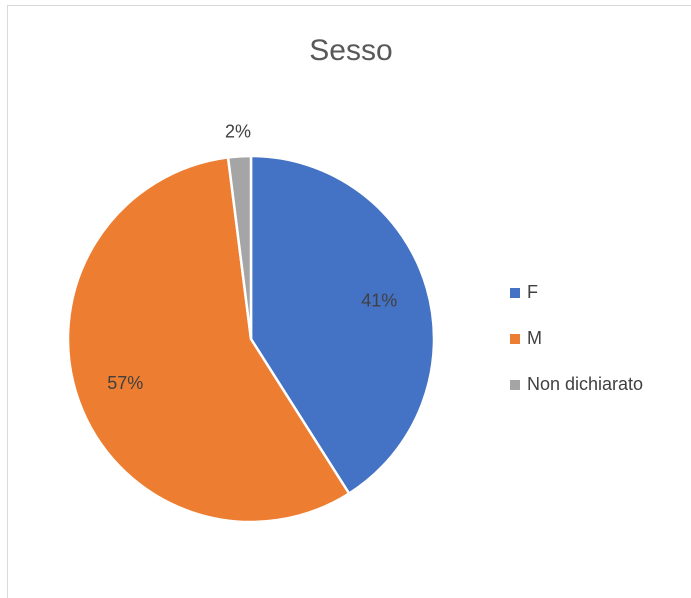 The width and height of the screenshot is (691, 598). I want to click on data-label: 41%, so click(379, 300).